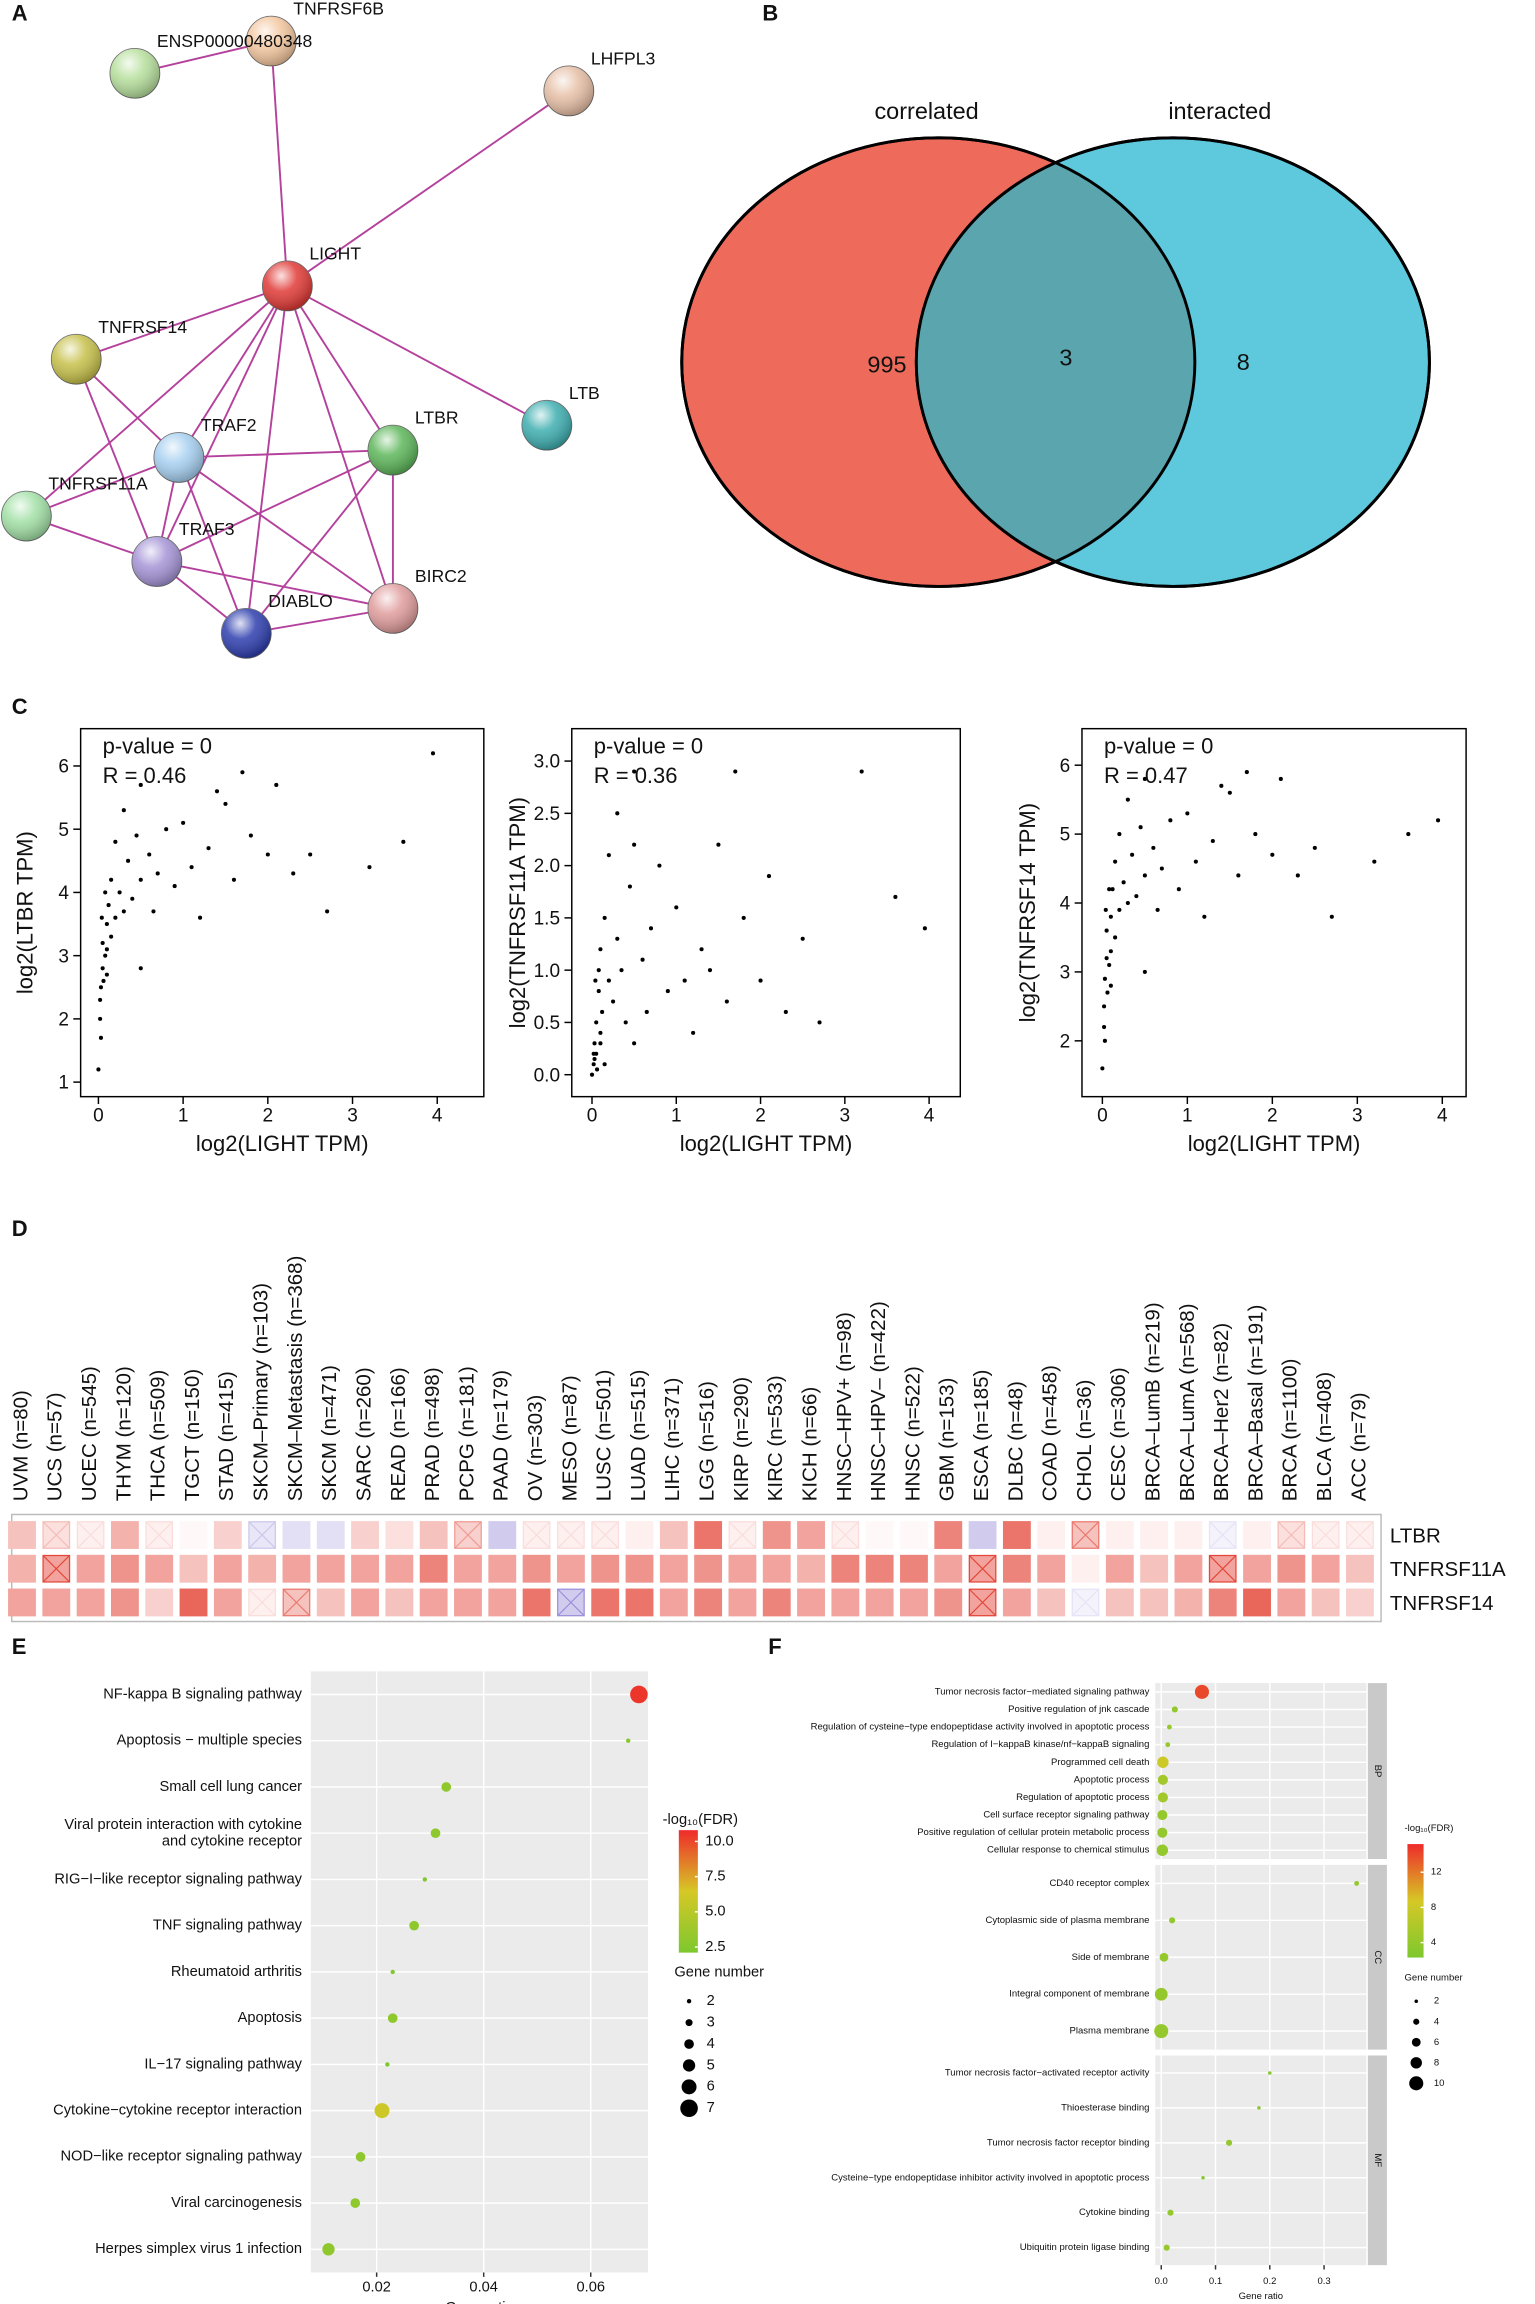 The width and height of the screenshot is (1535, 2304). I want to click on x-axis-label: log2(LIGHT TPM), so click(766, 1143).